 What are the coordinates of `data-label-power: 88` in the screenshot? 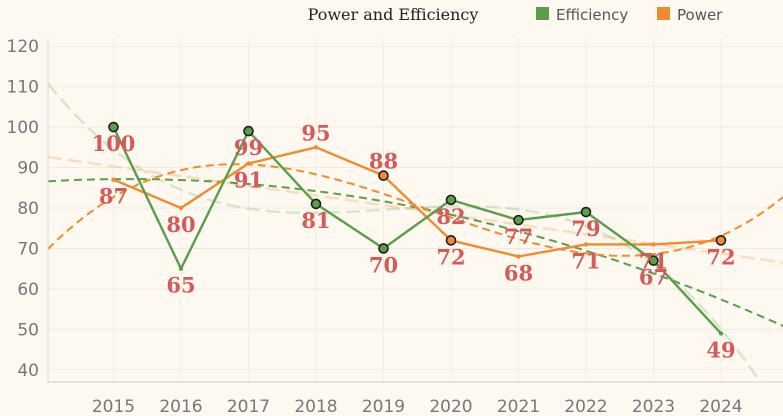 It's located at (383, 161).